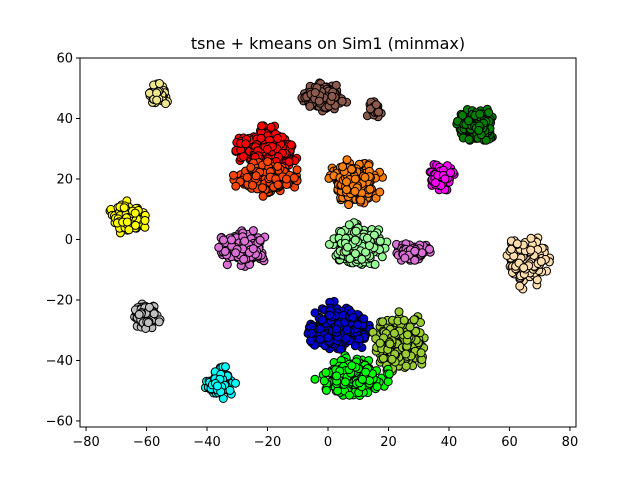 This screenshot has width=640, height=480. Describe the element at coordinates (328, 43) in the screenshot. I see `chart-title: tsne + kmeans on Sim1 (minmax)` at that location.